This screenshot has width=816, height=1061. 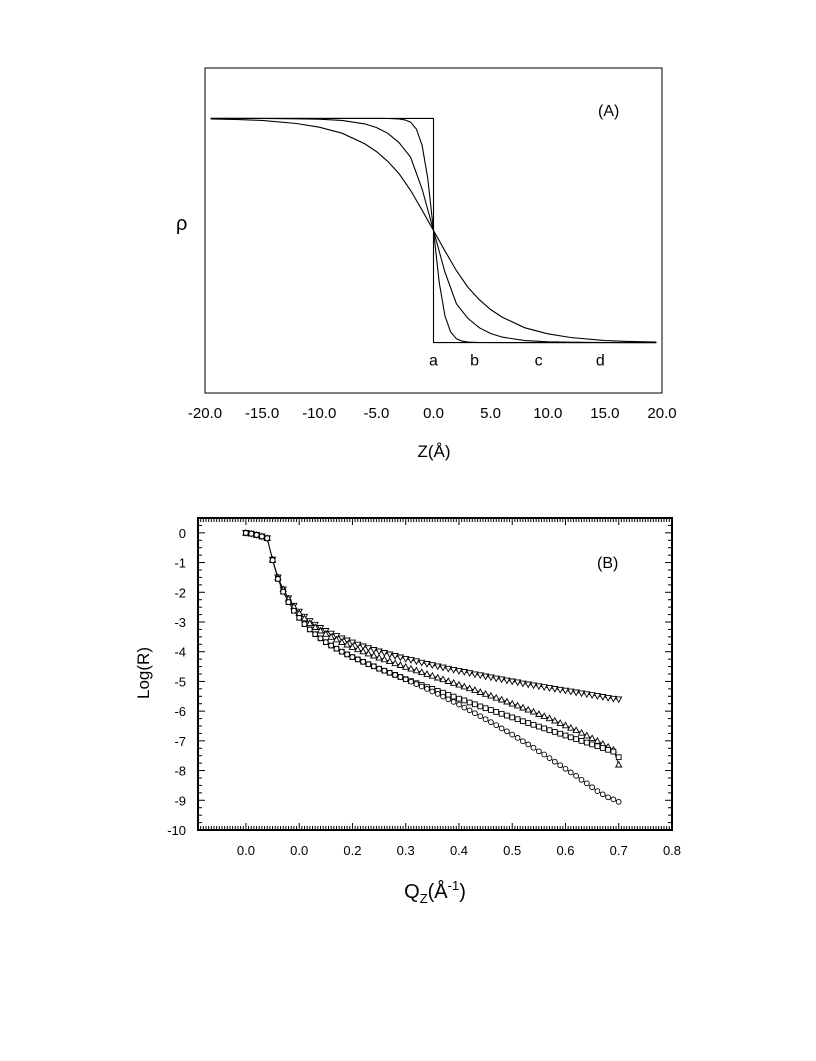 I want to click on panel-a-x-tick-labels: -20.0 -15.0 -10.0 -5.0 0.0 5.0 10.0 15.0 20.0, so click(x=432, y=413).